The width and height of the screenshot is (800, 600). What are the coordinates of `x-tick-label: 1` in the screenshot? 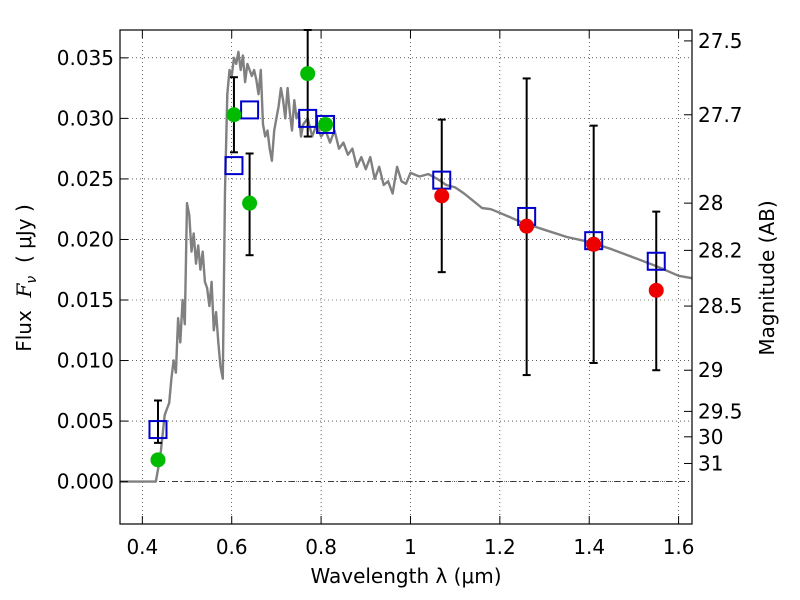 It's located at (410, 547).